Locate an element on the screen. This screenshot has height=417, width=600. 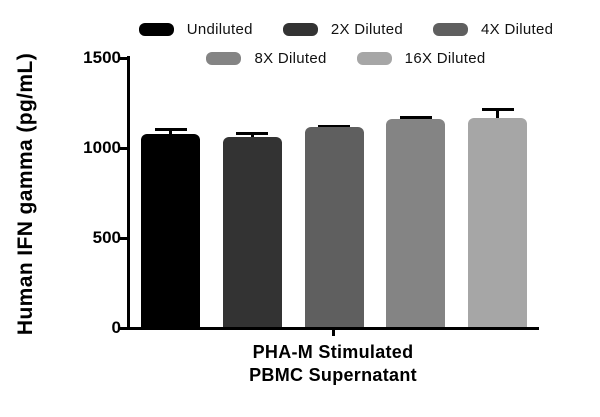
x-axis-label-line2: PBMC Supernatant is located at coordinates (333, 375).